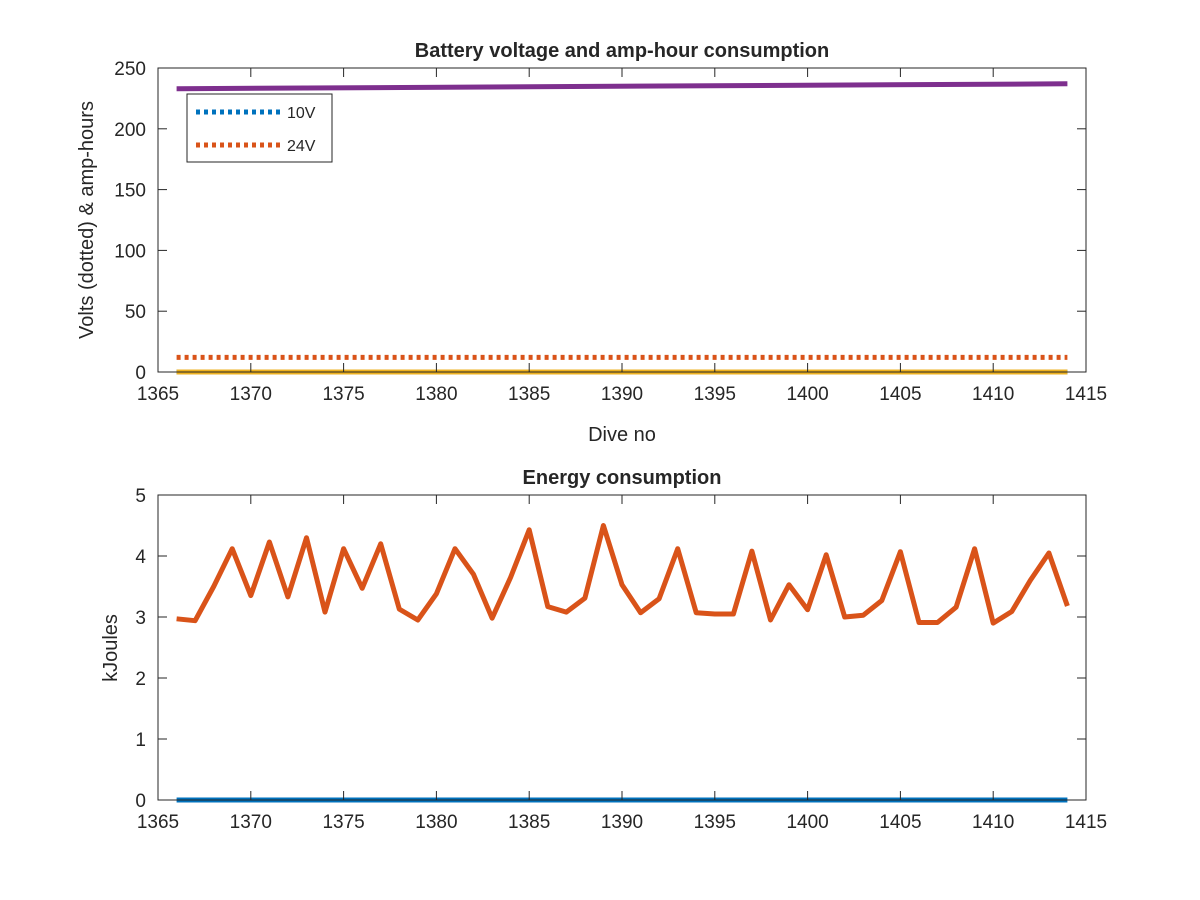  Describe the element at coordinates (140, 679) in the screenshot. I see `energy-y-tick-label: 2` at that location.